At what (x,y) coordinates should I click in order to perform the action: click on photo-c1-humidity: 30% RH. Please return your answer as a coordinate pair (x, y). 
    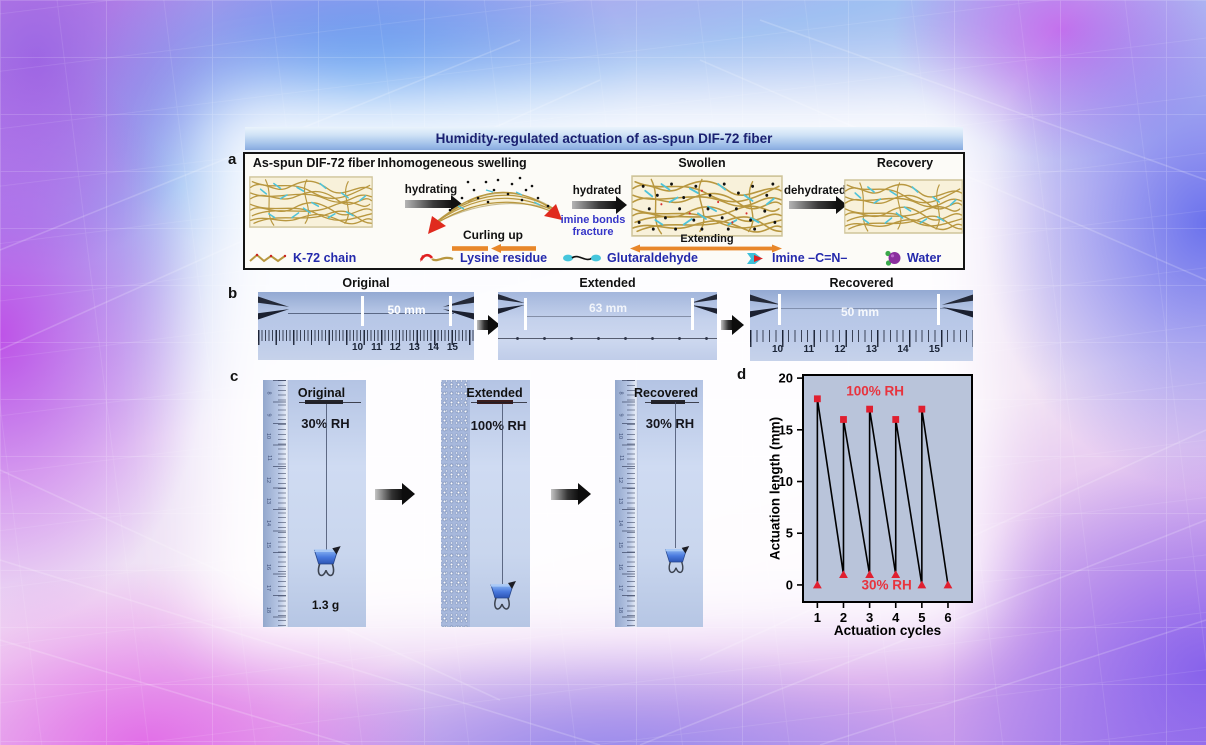
    Looking at the image, I should click on (325, 423).